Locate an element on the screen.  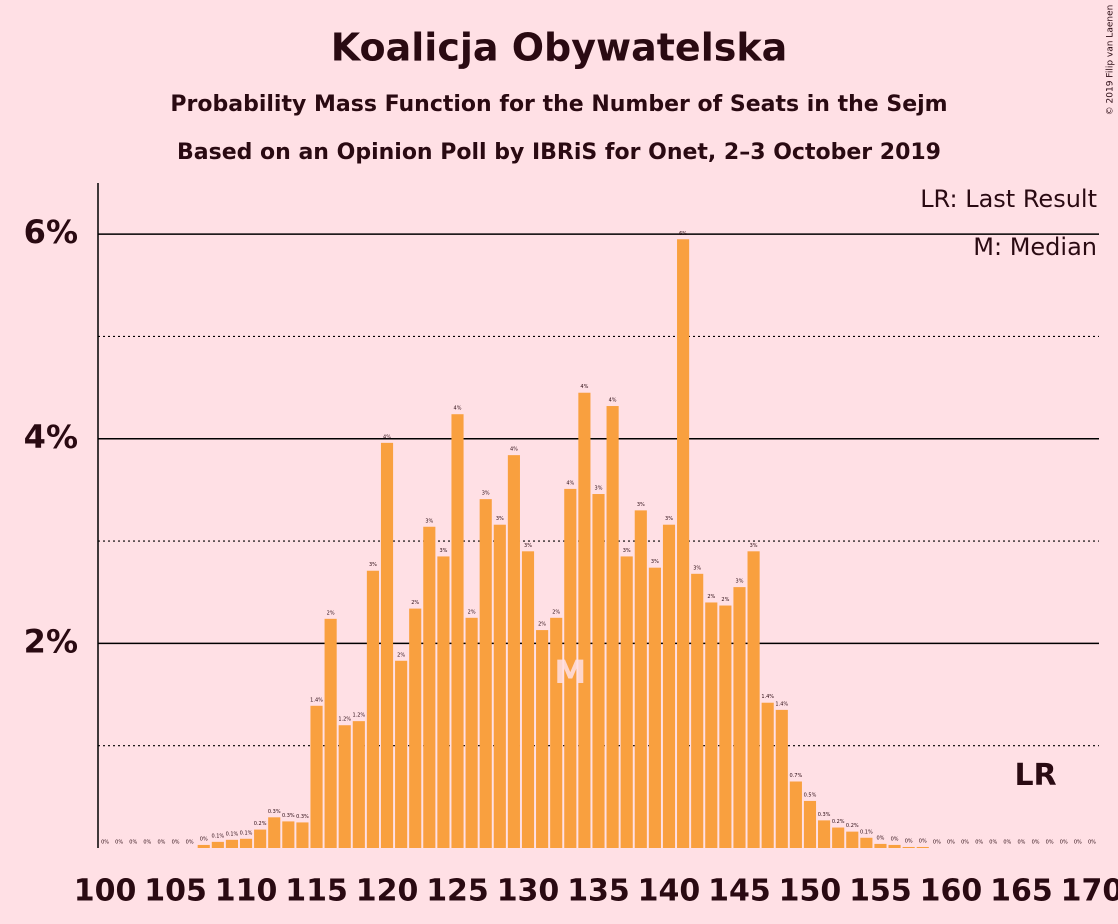
x-tick-label: 110 is located at coordinates (246, 891).